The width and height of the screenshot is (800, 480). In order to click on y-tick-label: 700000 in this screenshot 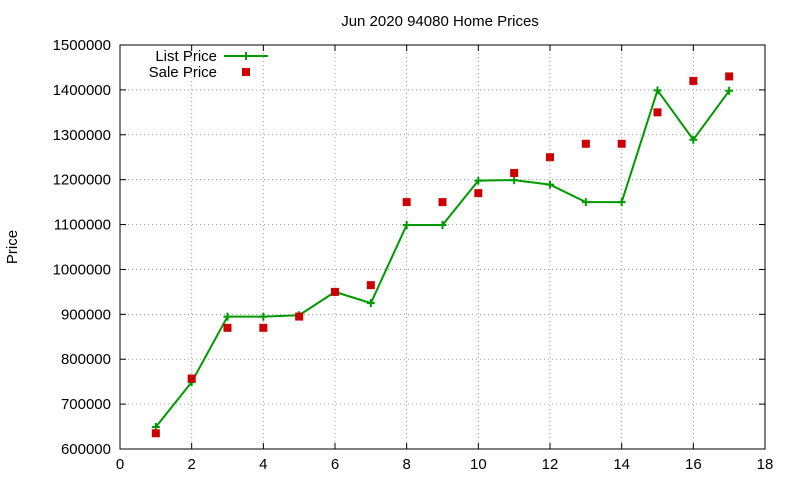, I will do `click(86, 404)`.